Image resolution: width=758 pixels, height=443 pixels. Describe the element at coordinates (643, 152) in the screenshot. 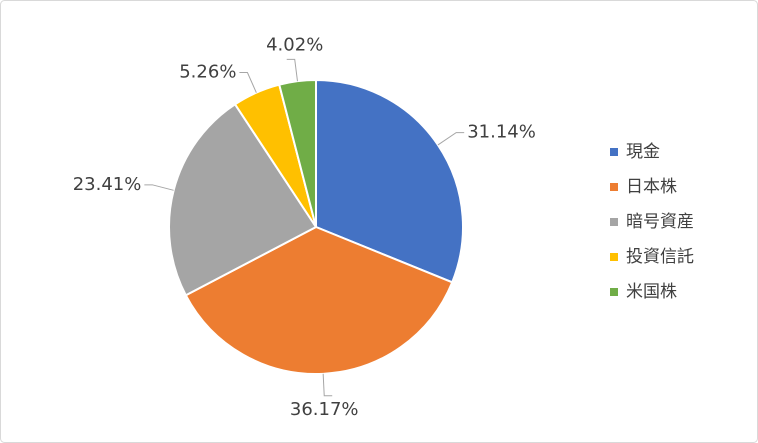

I see `legend-label: 現金` at that location.